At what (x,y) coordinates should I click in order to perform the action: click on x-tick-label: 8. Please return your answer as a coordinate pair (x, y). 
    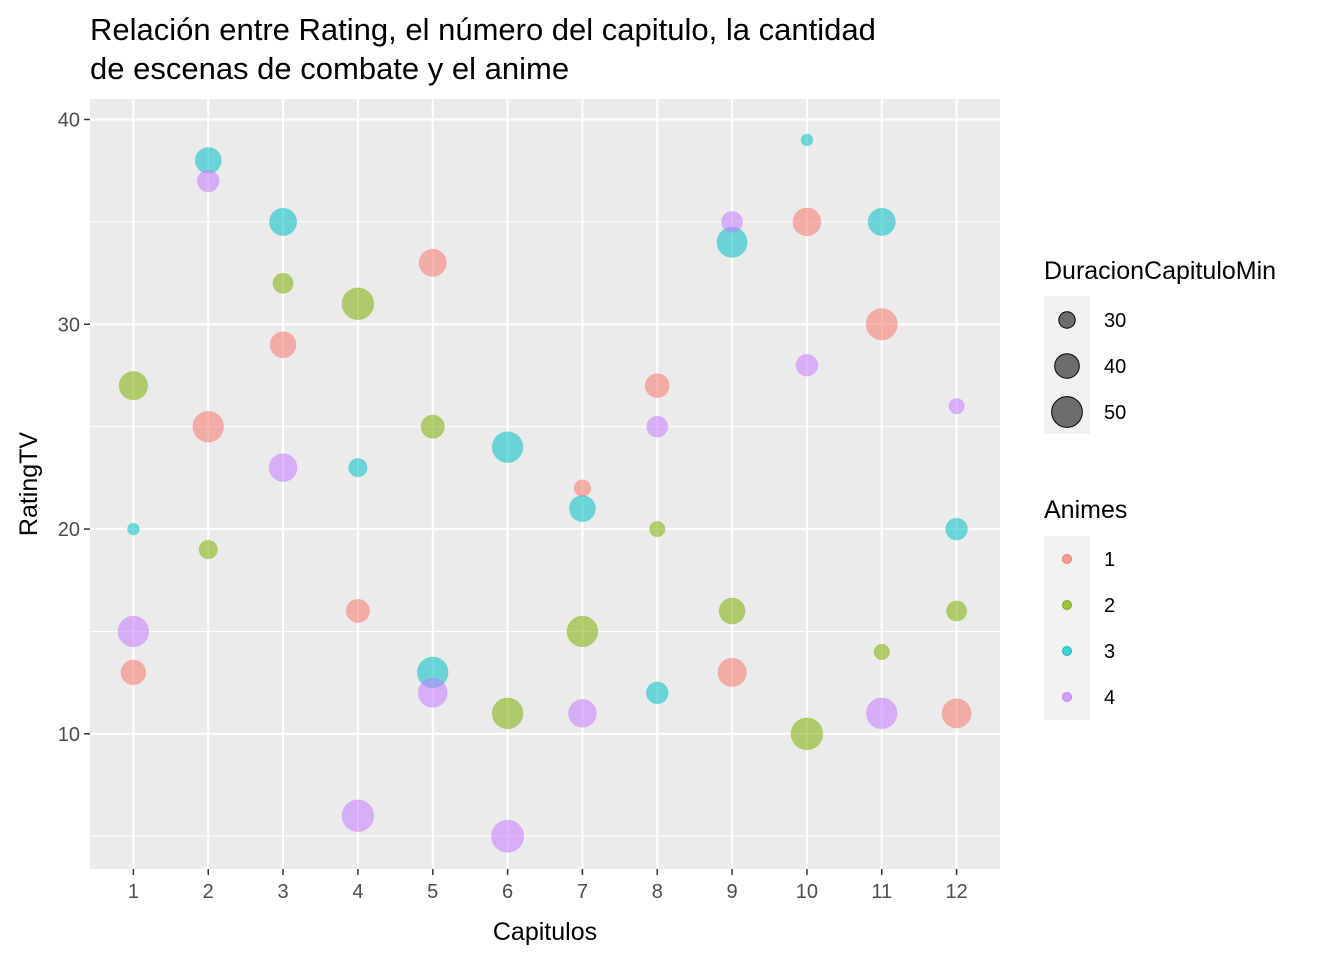
    Looking at the image, I should click on (657, 892).